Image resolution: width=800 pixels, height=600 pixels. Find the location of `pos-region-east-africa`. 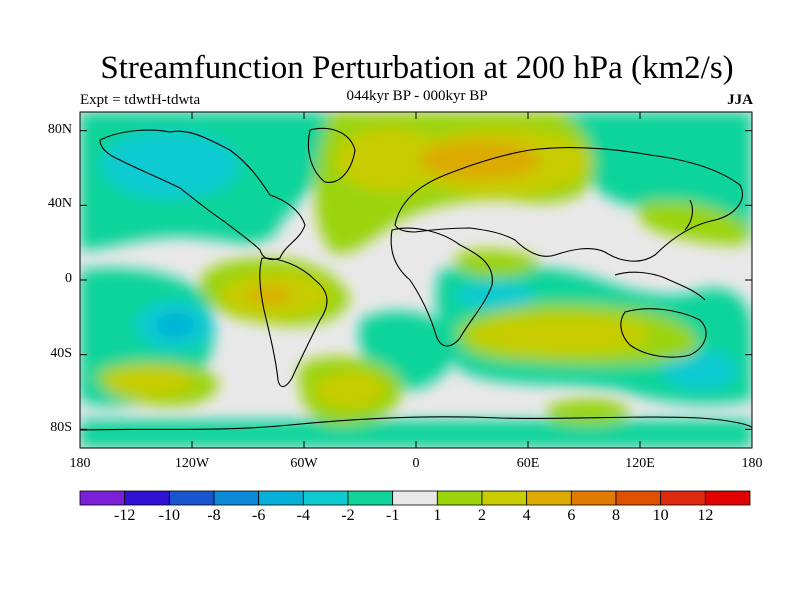

pos-region-east-africa is located at coordinates (497, 263).